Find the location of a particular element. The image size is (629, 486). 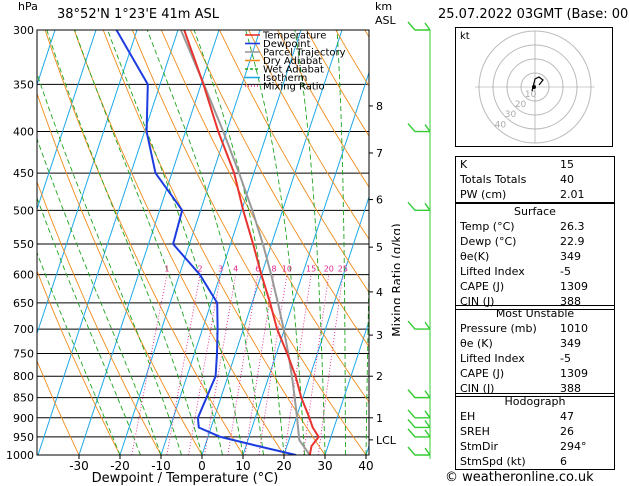

hpa-axis-title: hPa is located at coordinates (28, 6).